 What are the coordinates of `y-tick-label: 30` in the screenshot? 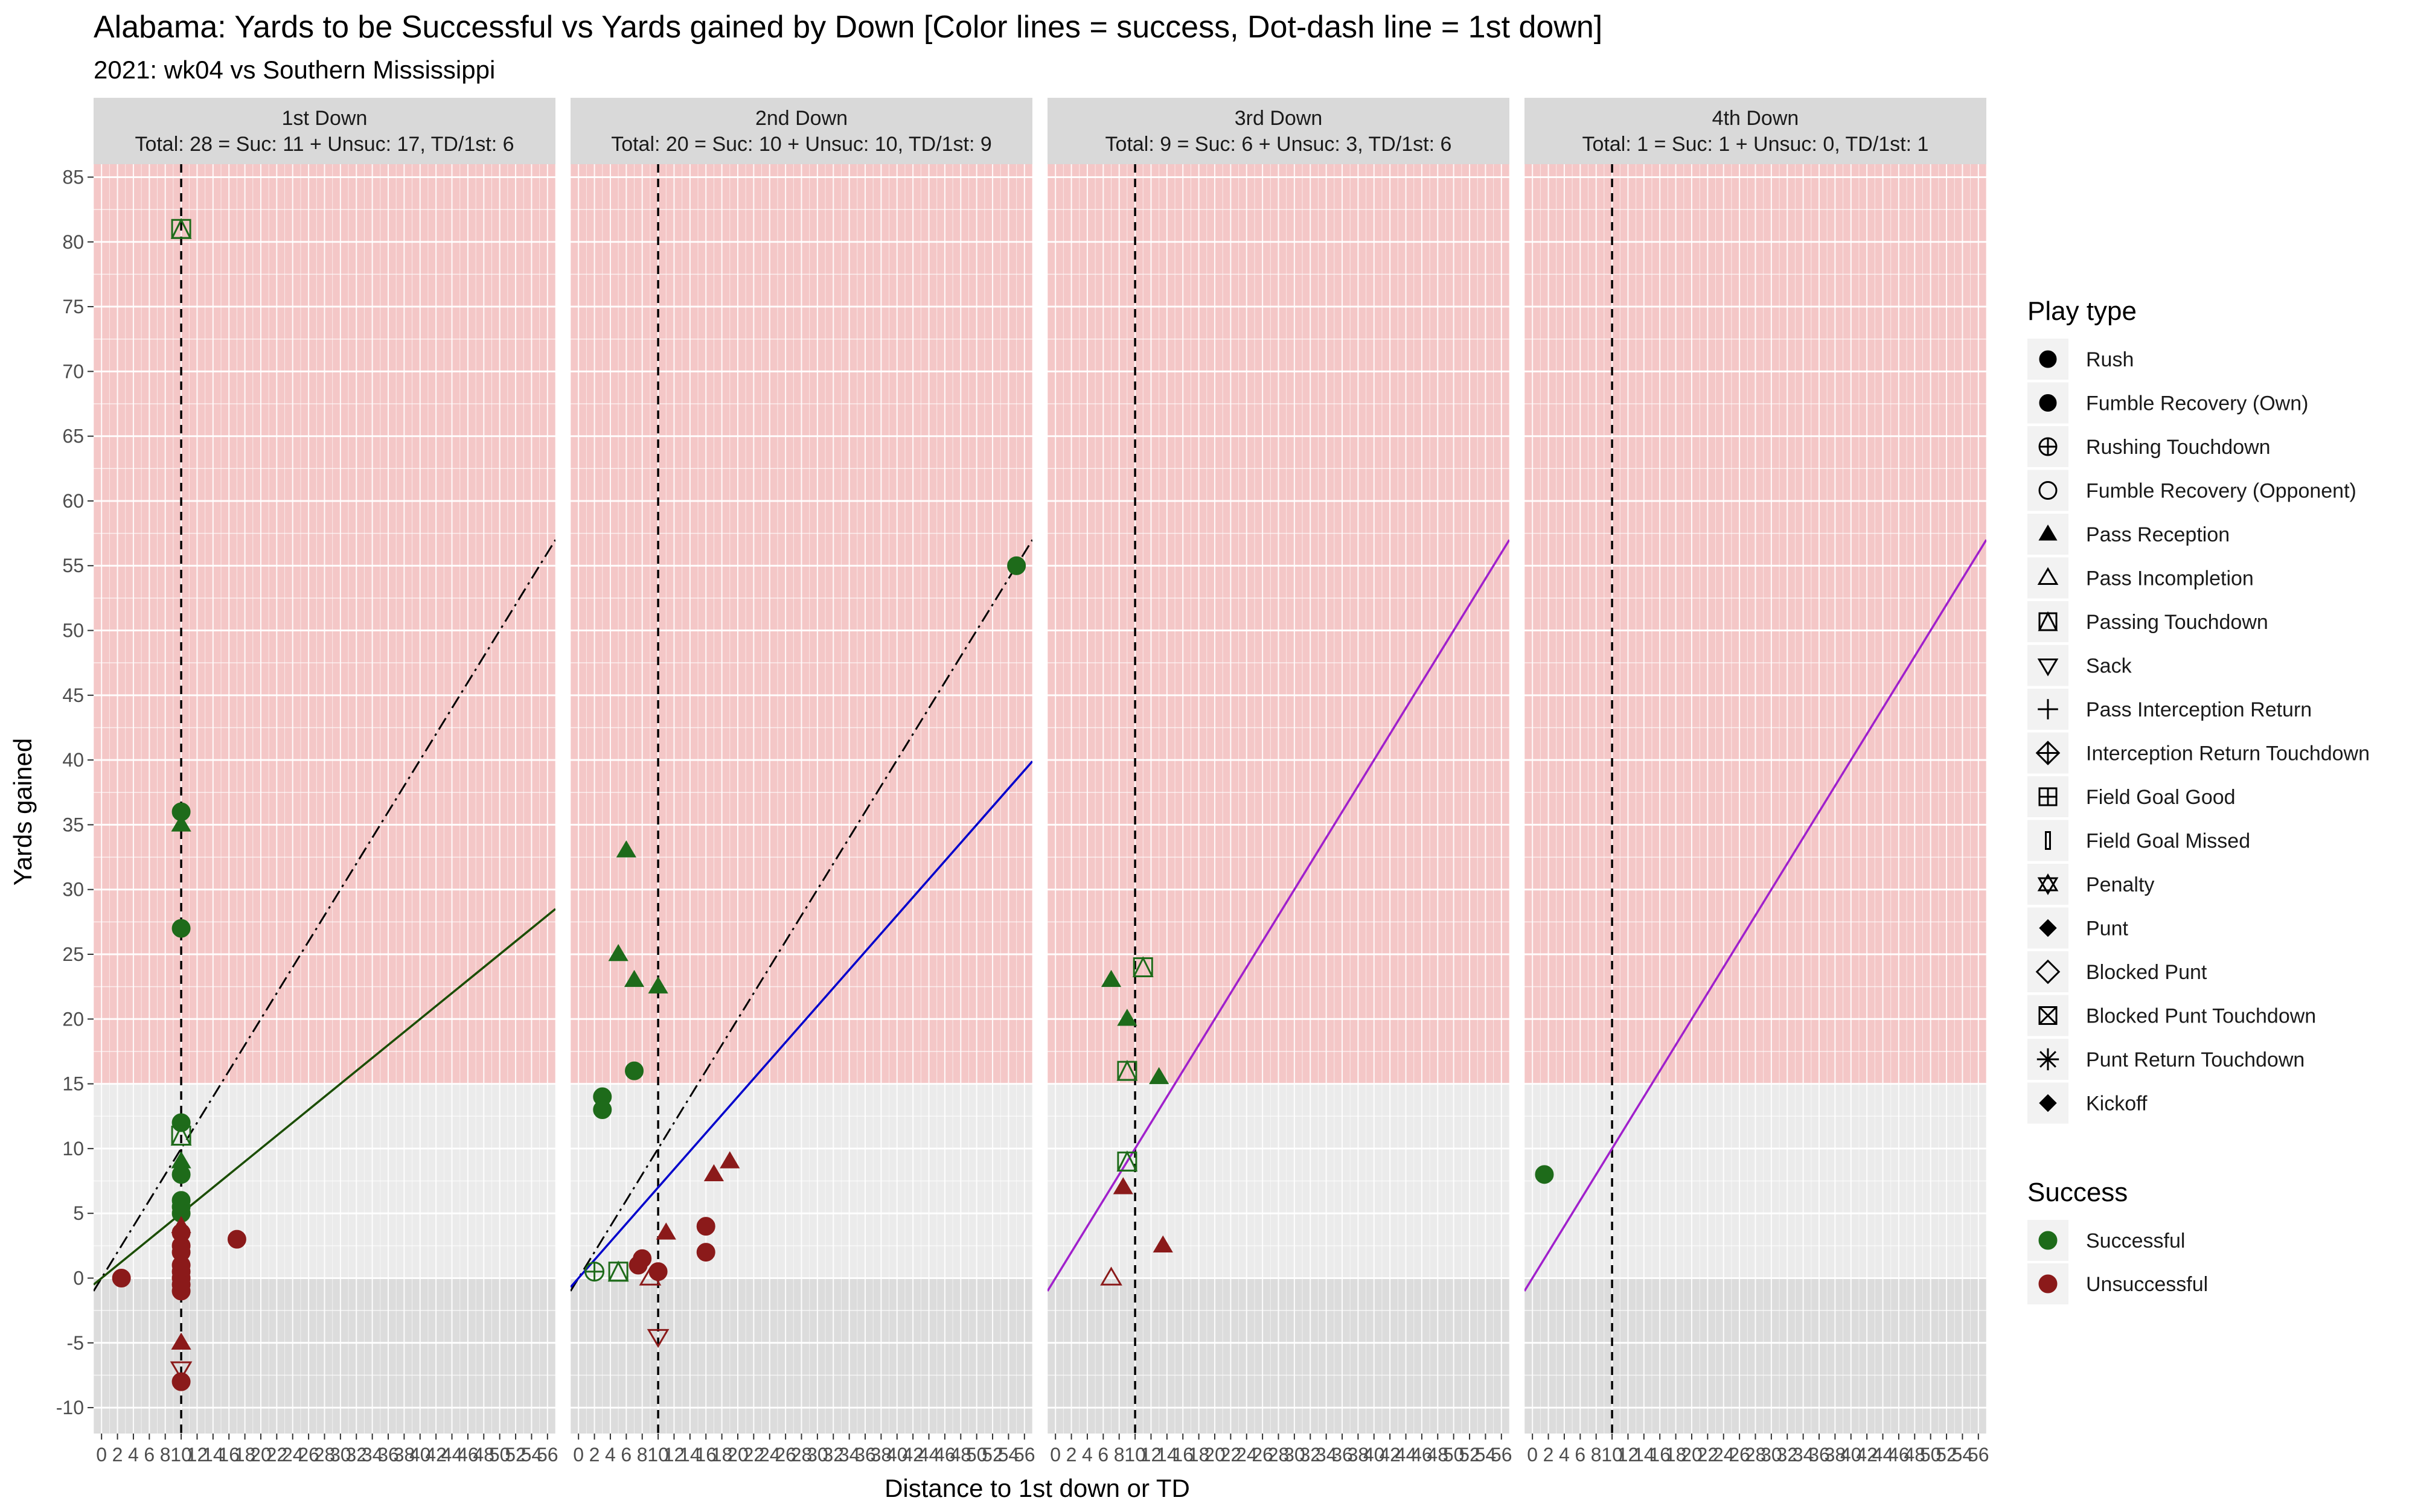 It's located at (73, 890).